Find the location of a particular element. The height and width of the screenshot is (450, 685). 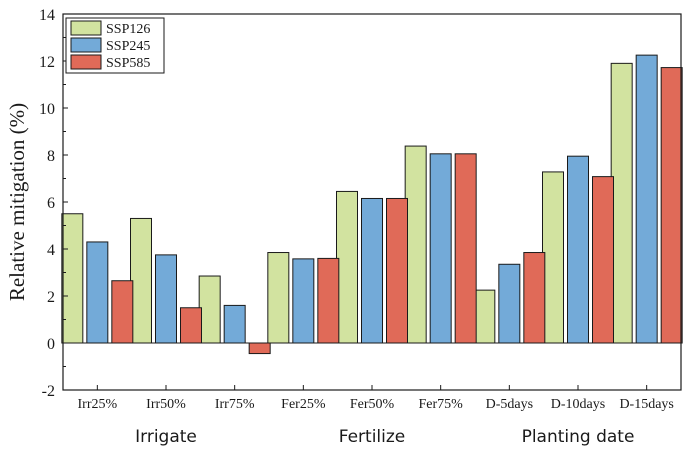

x-tick-label: D-10days is located at coordinates (578, 404).